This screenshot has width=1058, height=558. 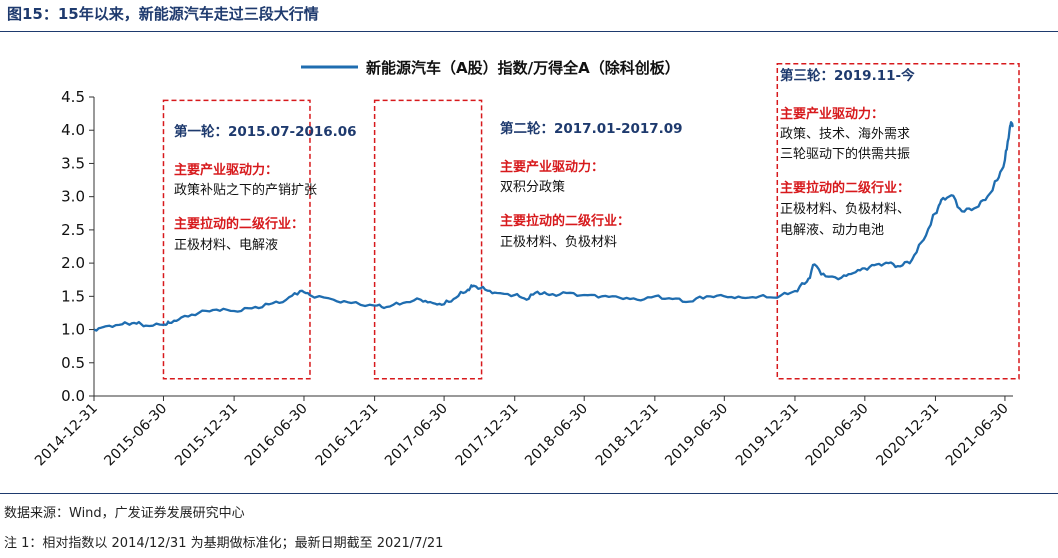 I want to click on period-2-drivers-label: 主要产业驱动力：, so click(x=552, y=167).